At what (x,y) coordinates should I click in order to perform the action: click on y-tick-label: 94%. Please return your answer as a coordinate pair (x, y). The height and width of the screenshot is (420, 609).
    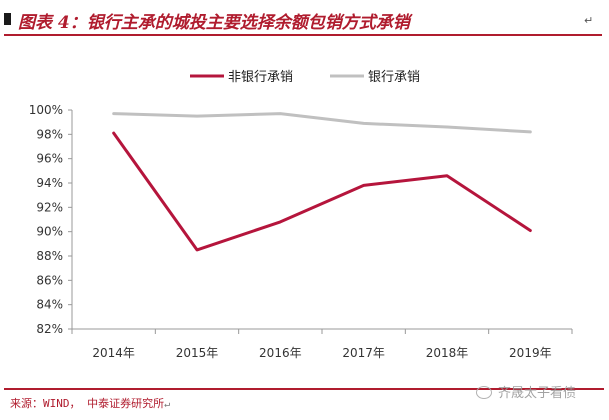
    Looking at the image, I should click on (49, 183).